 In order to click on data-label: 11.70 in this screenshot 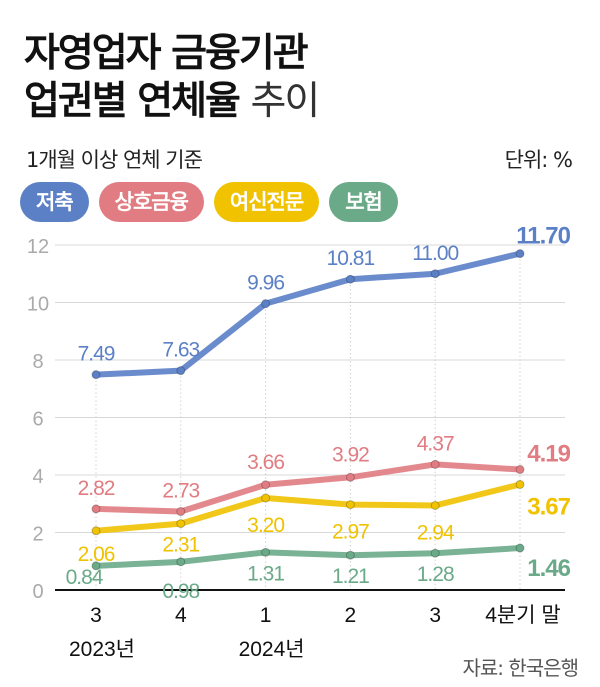, I will do `click(543, 236)`.